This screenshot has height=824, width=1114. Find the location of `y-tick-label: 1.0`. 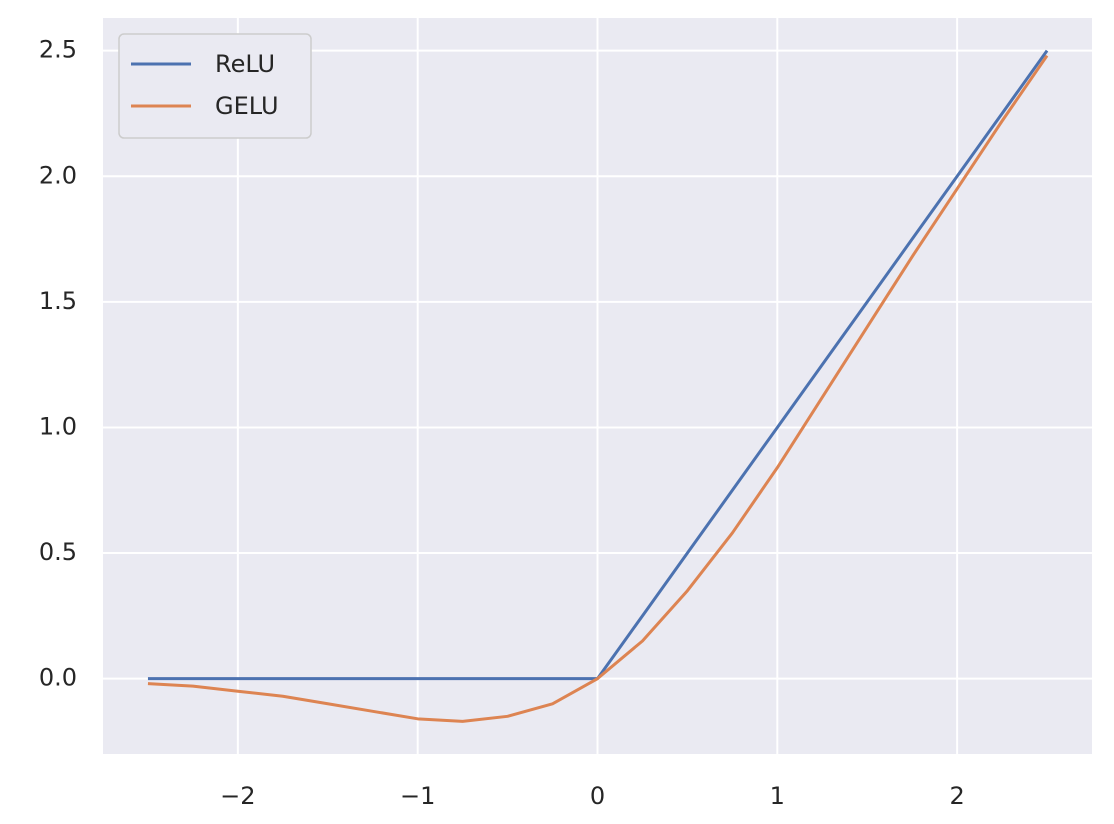

y-tick-label: 1.0 is located at coordinates (58, 426).